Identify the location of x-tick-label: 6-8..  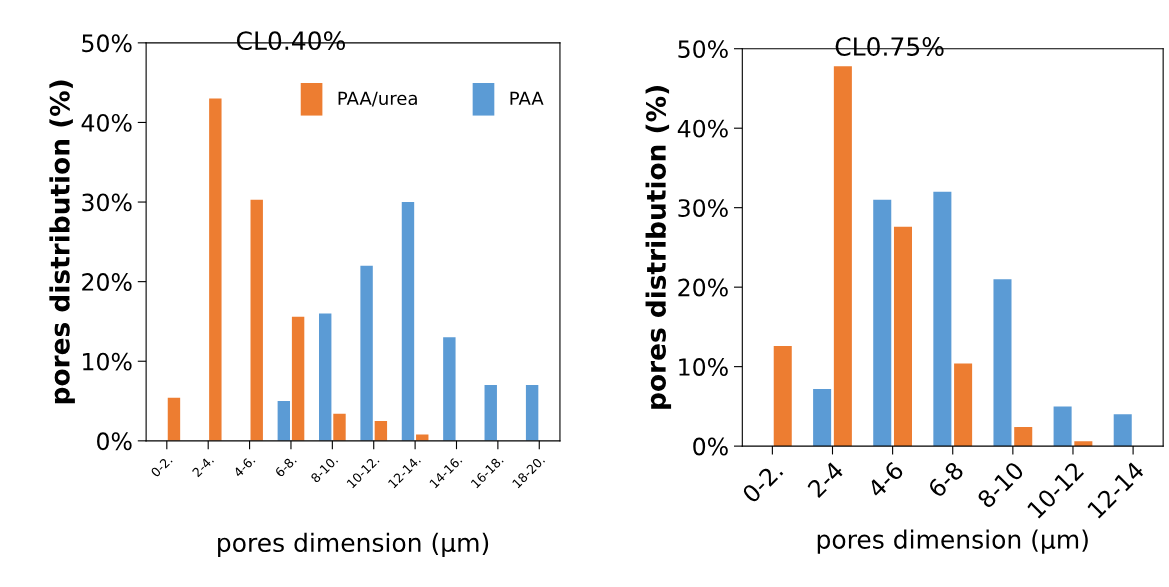
(285, 466).